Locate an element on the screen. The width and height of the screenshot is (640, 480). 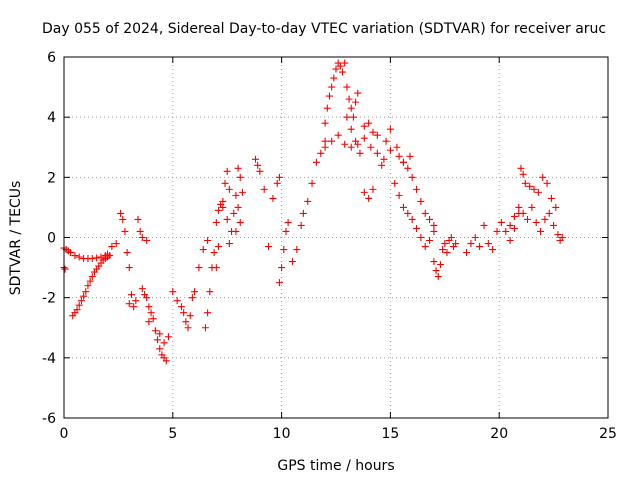
y-tick-label: -2 is located at coordinates (49, 299).